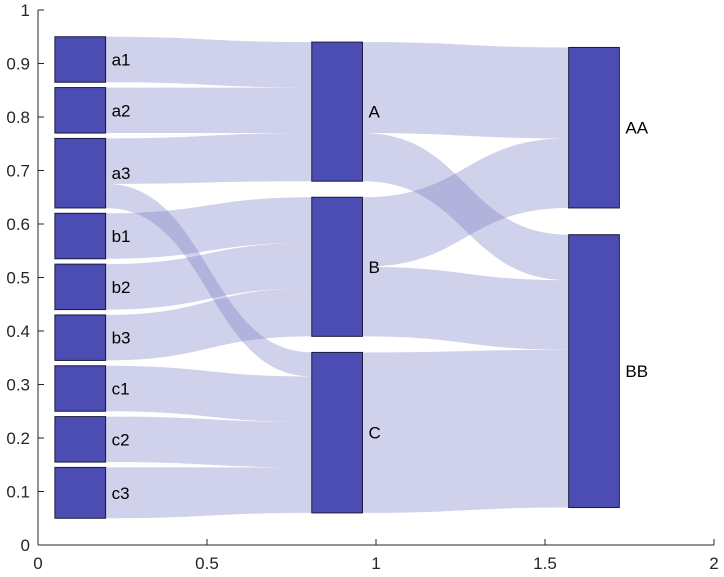 This screenshot has width=724, height=577. Describe the element at coordinates (18, 278) in the screenshot. I see `y-tick-label: 0.5` at that location.